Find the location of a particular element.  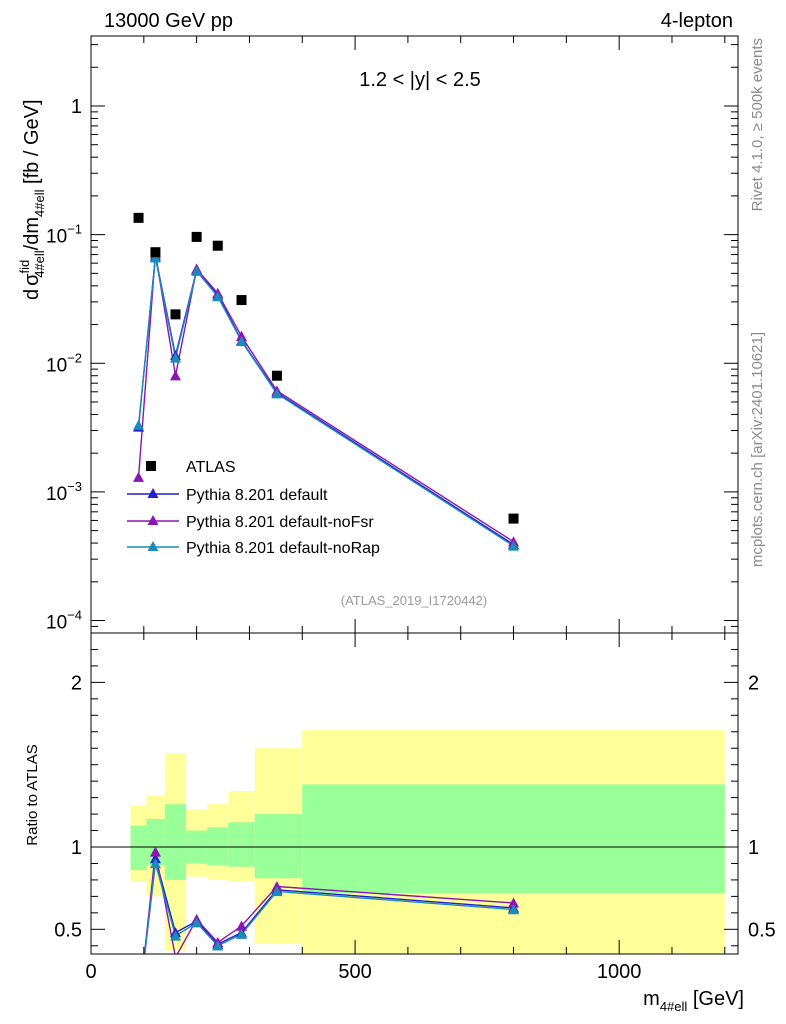

ratio-series-lines is located at coordinates (328, 902).